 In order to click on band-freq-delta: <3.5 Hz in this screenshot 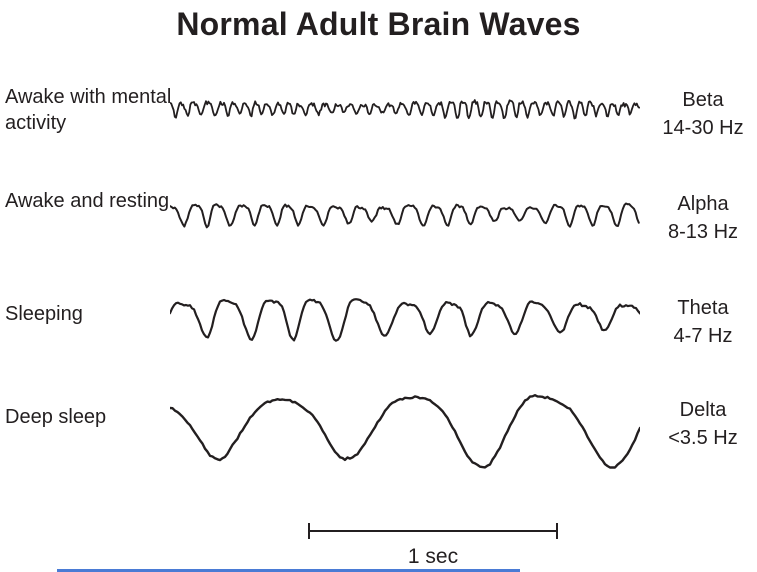, I will do `click(703, 438)`.